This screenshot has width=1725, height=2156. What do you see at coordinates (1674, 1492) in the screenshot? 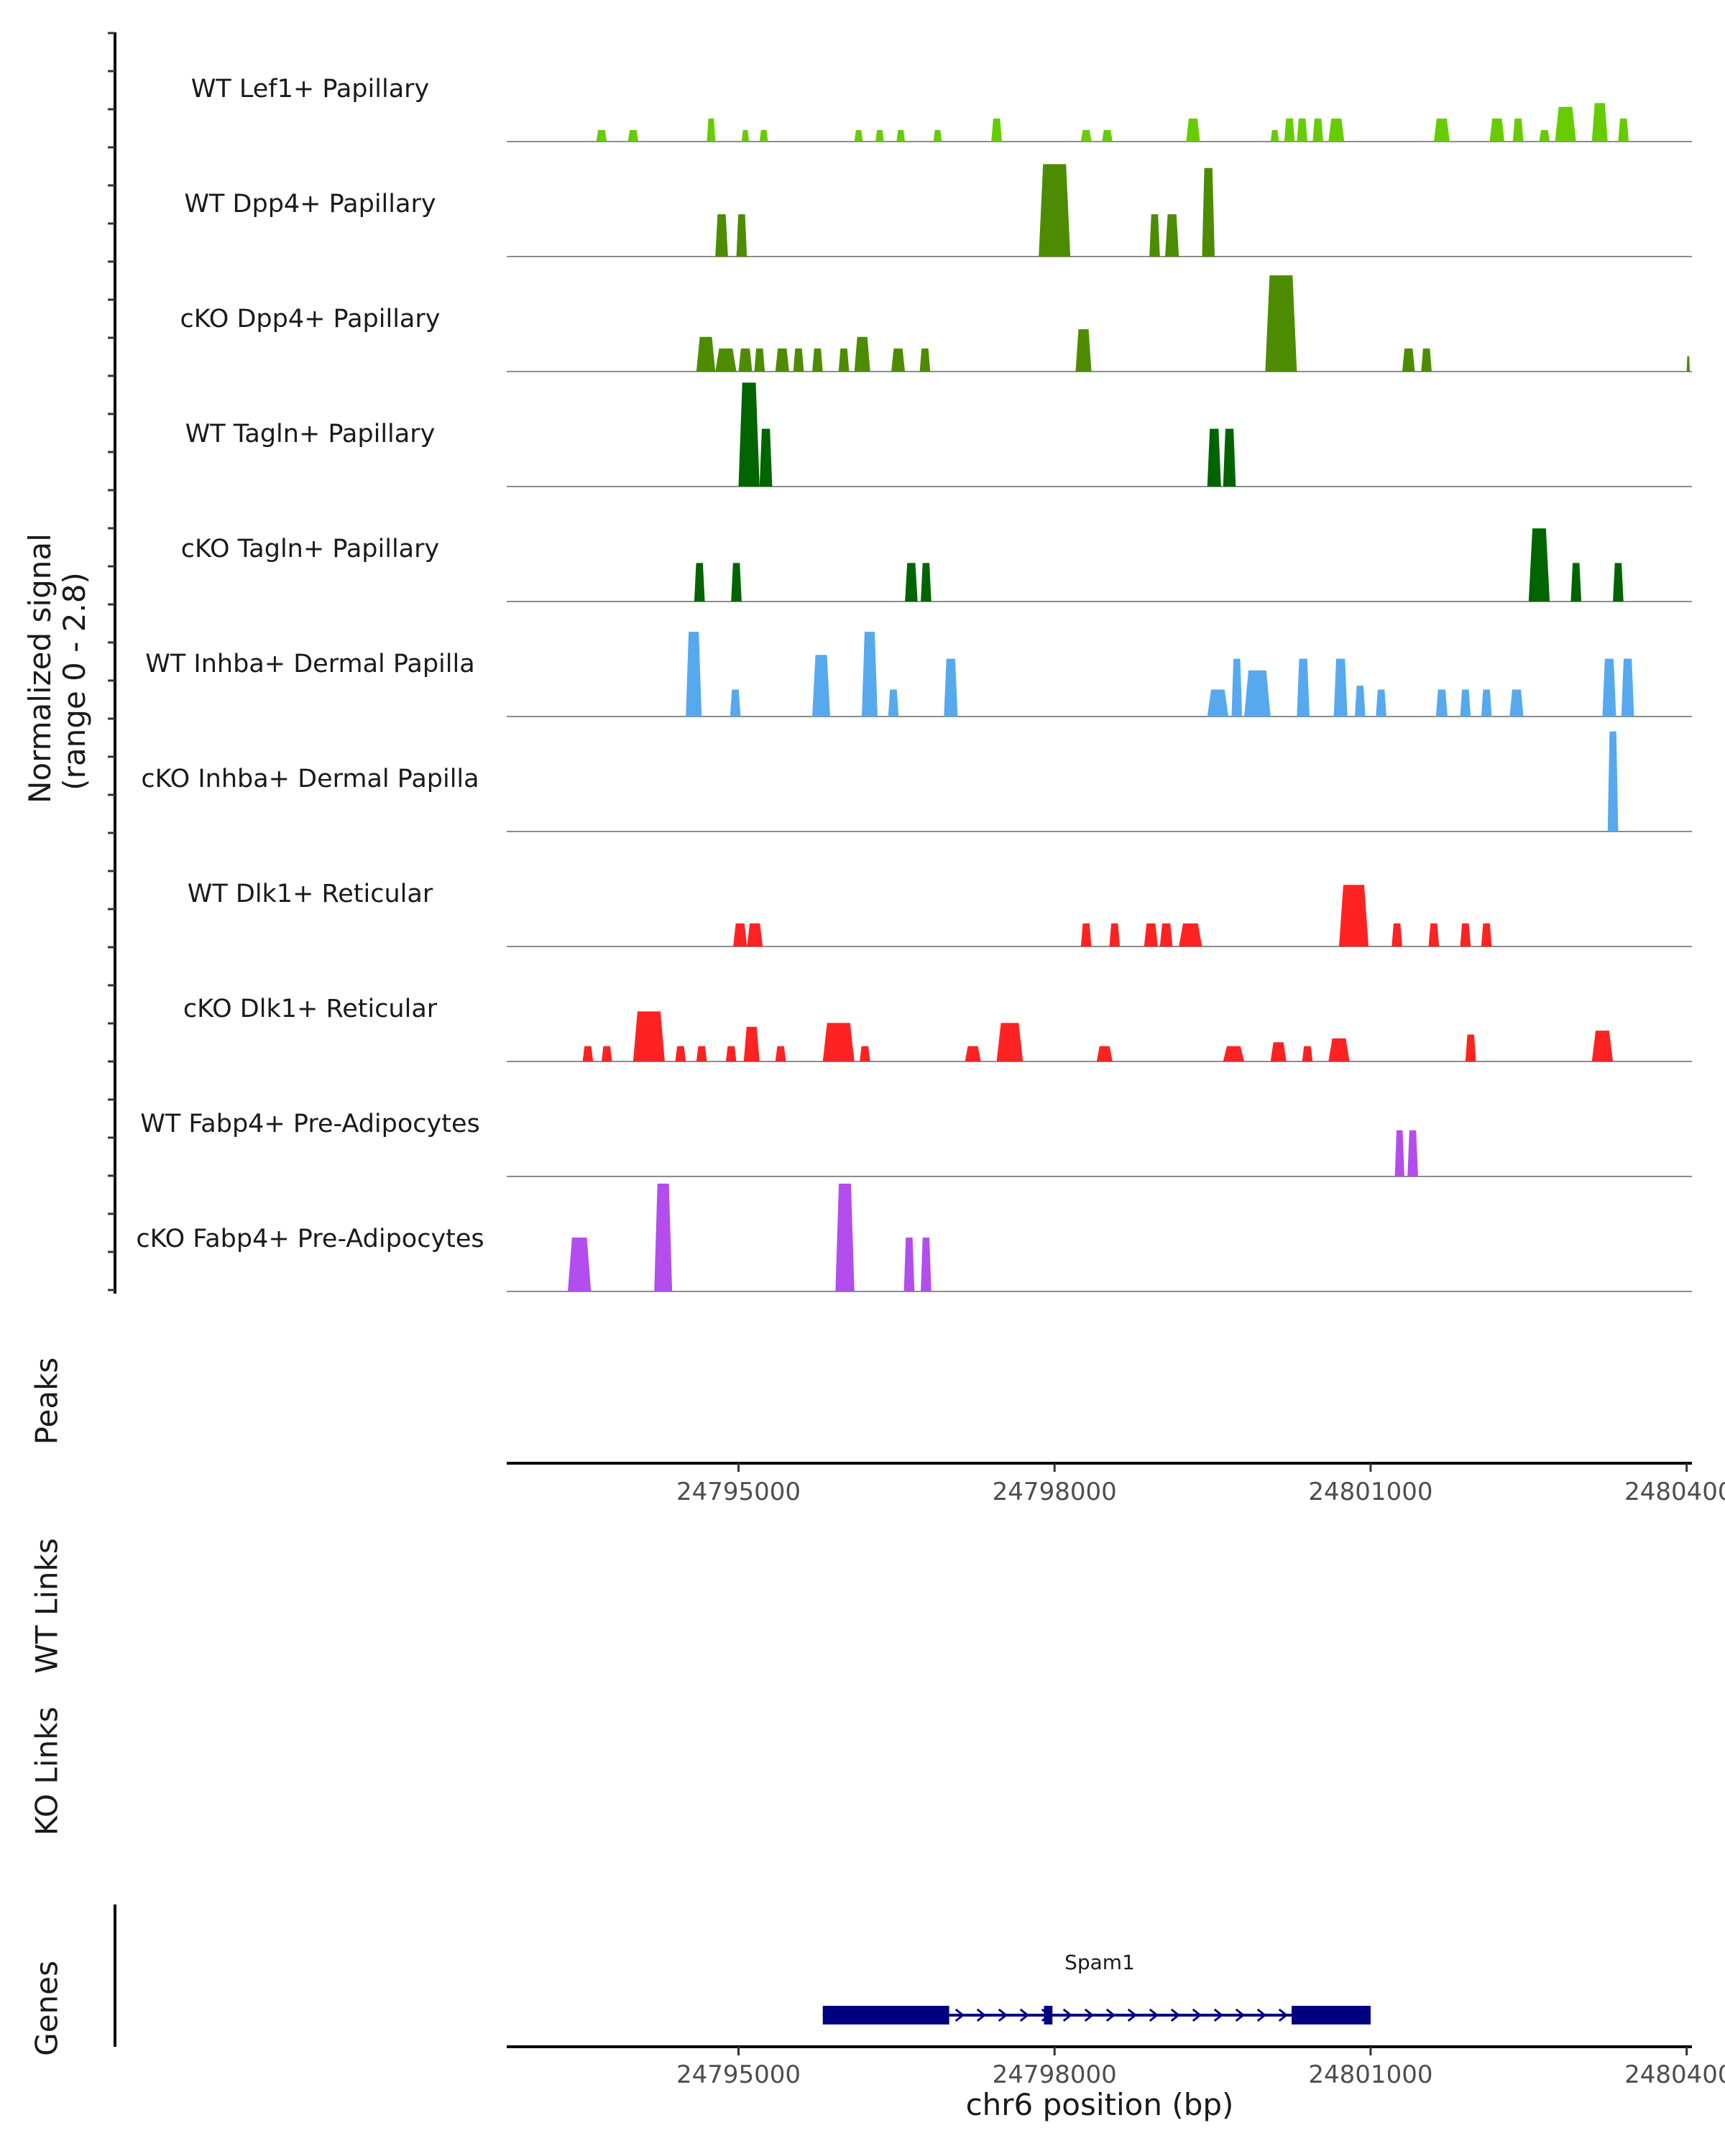
I see `x-tick-label: 24804000` at bounding box center [1674, 1492].